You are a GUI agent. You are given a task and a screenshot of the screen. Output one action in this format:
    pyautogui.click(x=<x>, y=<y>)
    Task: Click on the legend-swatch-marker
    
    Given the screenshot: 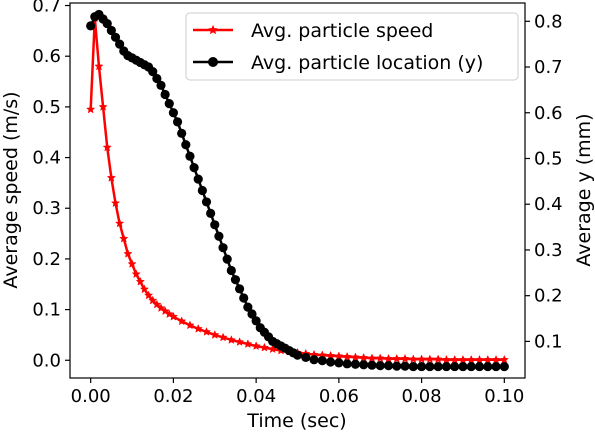 What is the action you would take?
    pyautogui.click(x=213, y=62)
    